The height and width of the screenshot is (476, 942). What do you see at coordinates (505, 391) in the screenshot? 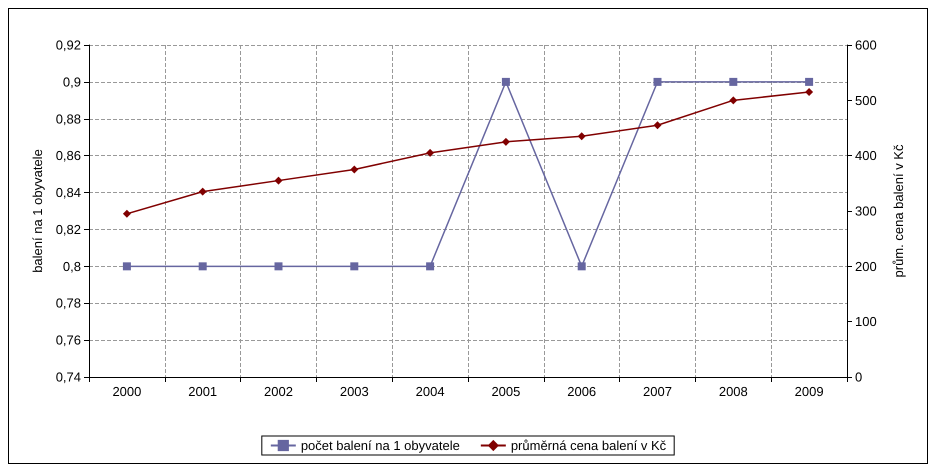
I see `x-tick-label: 2005` at bounding box center [505, 391].